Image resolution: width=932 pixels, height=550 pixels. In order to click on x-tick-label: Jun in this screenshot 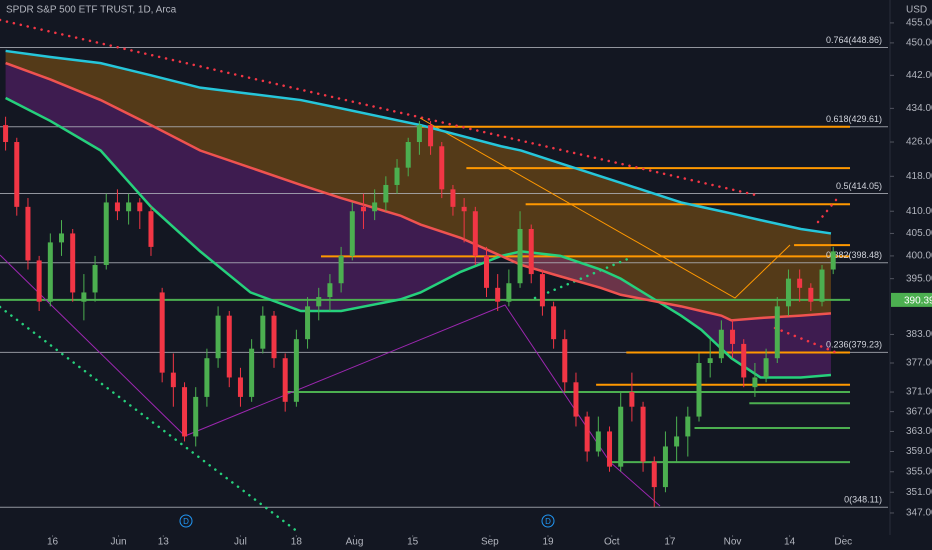, I will do `click(118, 542)`.